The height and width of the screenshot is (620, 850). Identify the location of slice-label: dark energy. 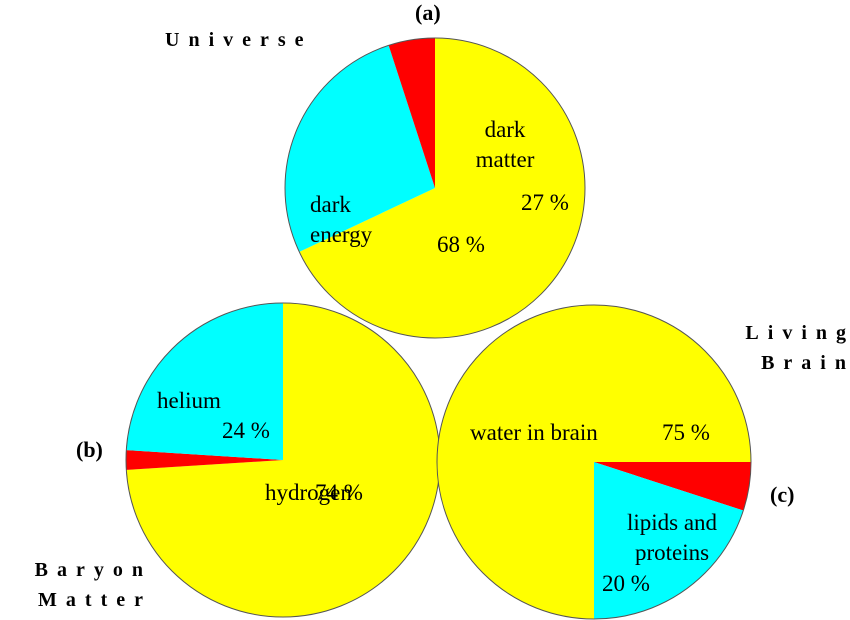
(341, 219).